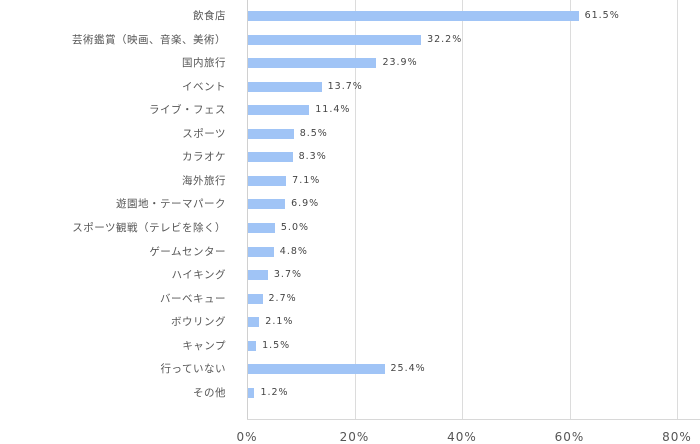 Image resolution: width=700 pixels, height=444 pixels. Describe the element at coordinates (462, 437) in the screenshot. I see `x-tick-label: 40%` at that location.